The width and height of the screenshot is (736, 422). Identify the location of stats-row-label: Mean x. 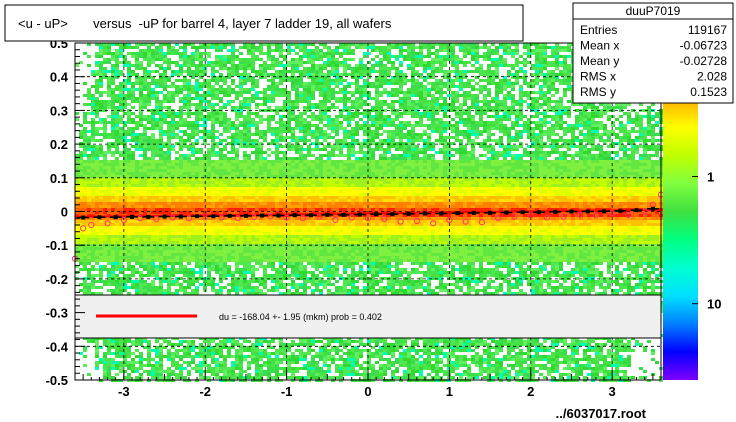
(599, 46).